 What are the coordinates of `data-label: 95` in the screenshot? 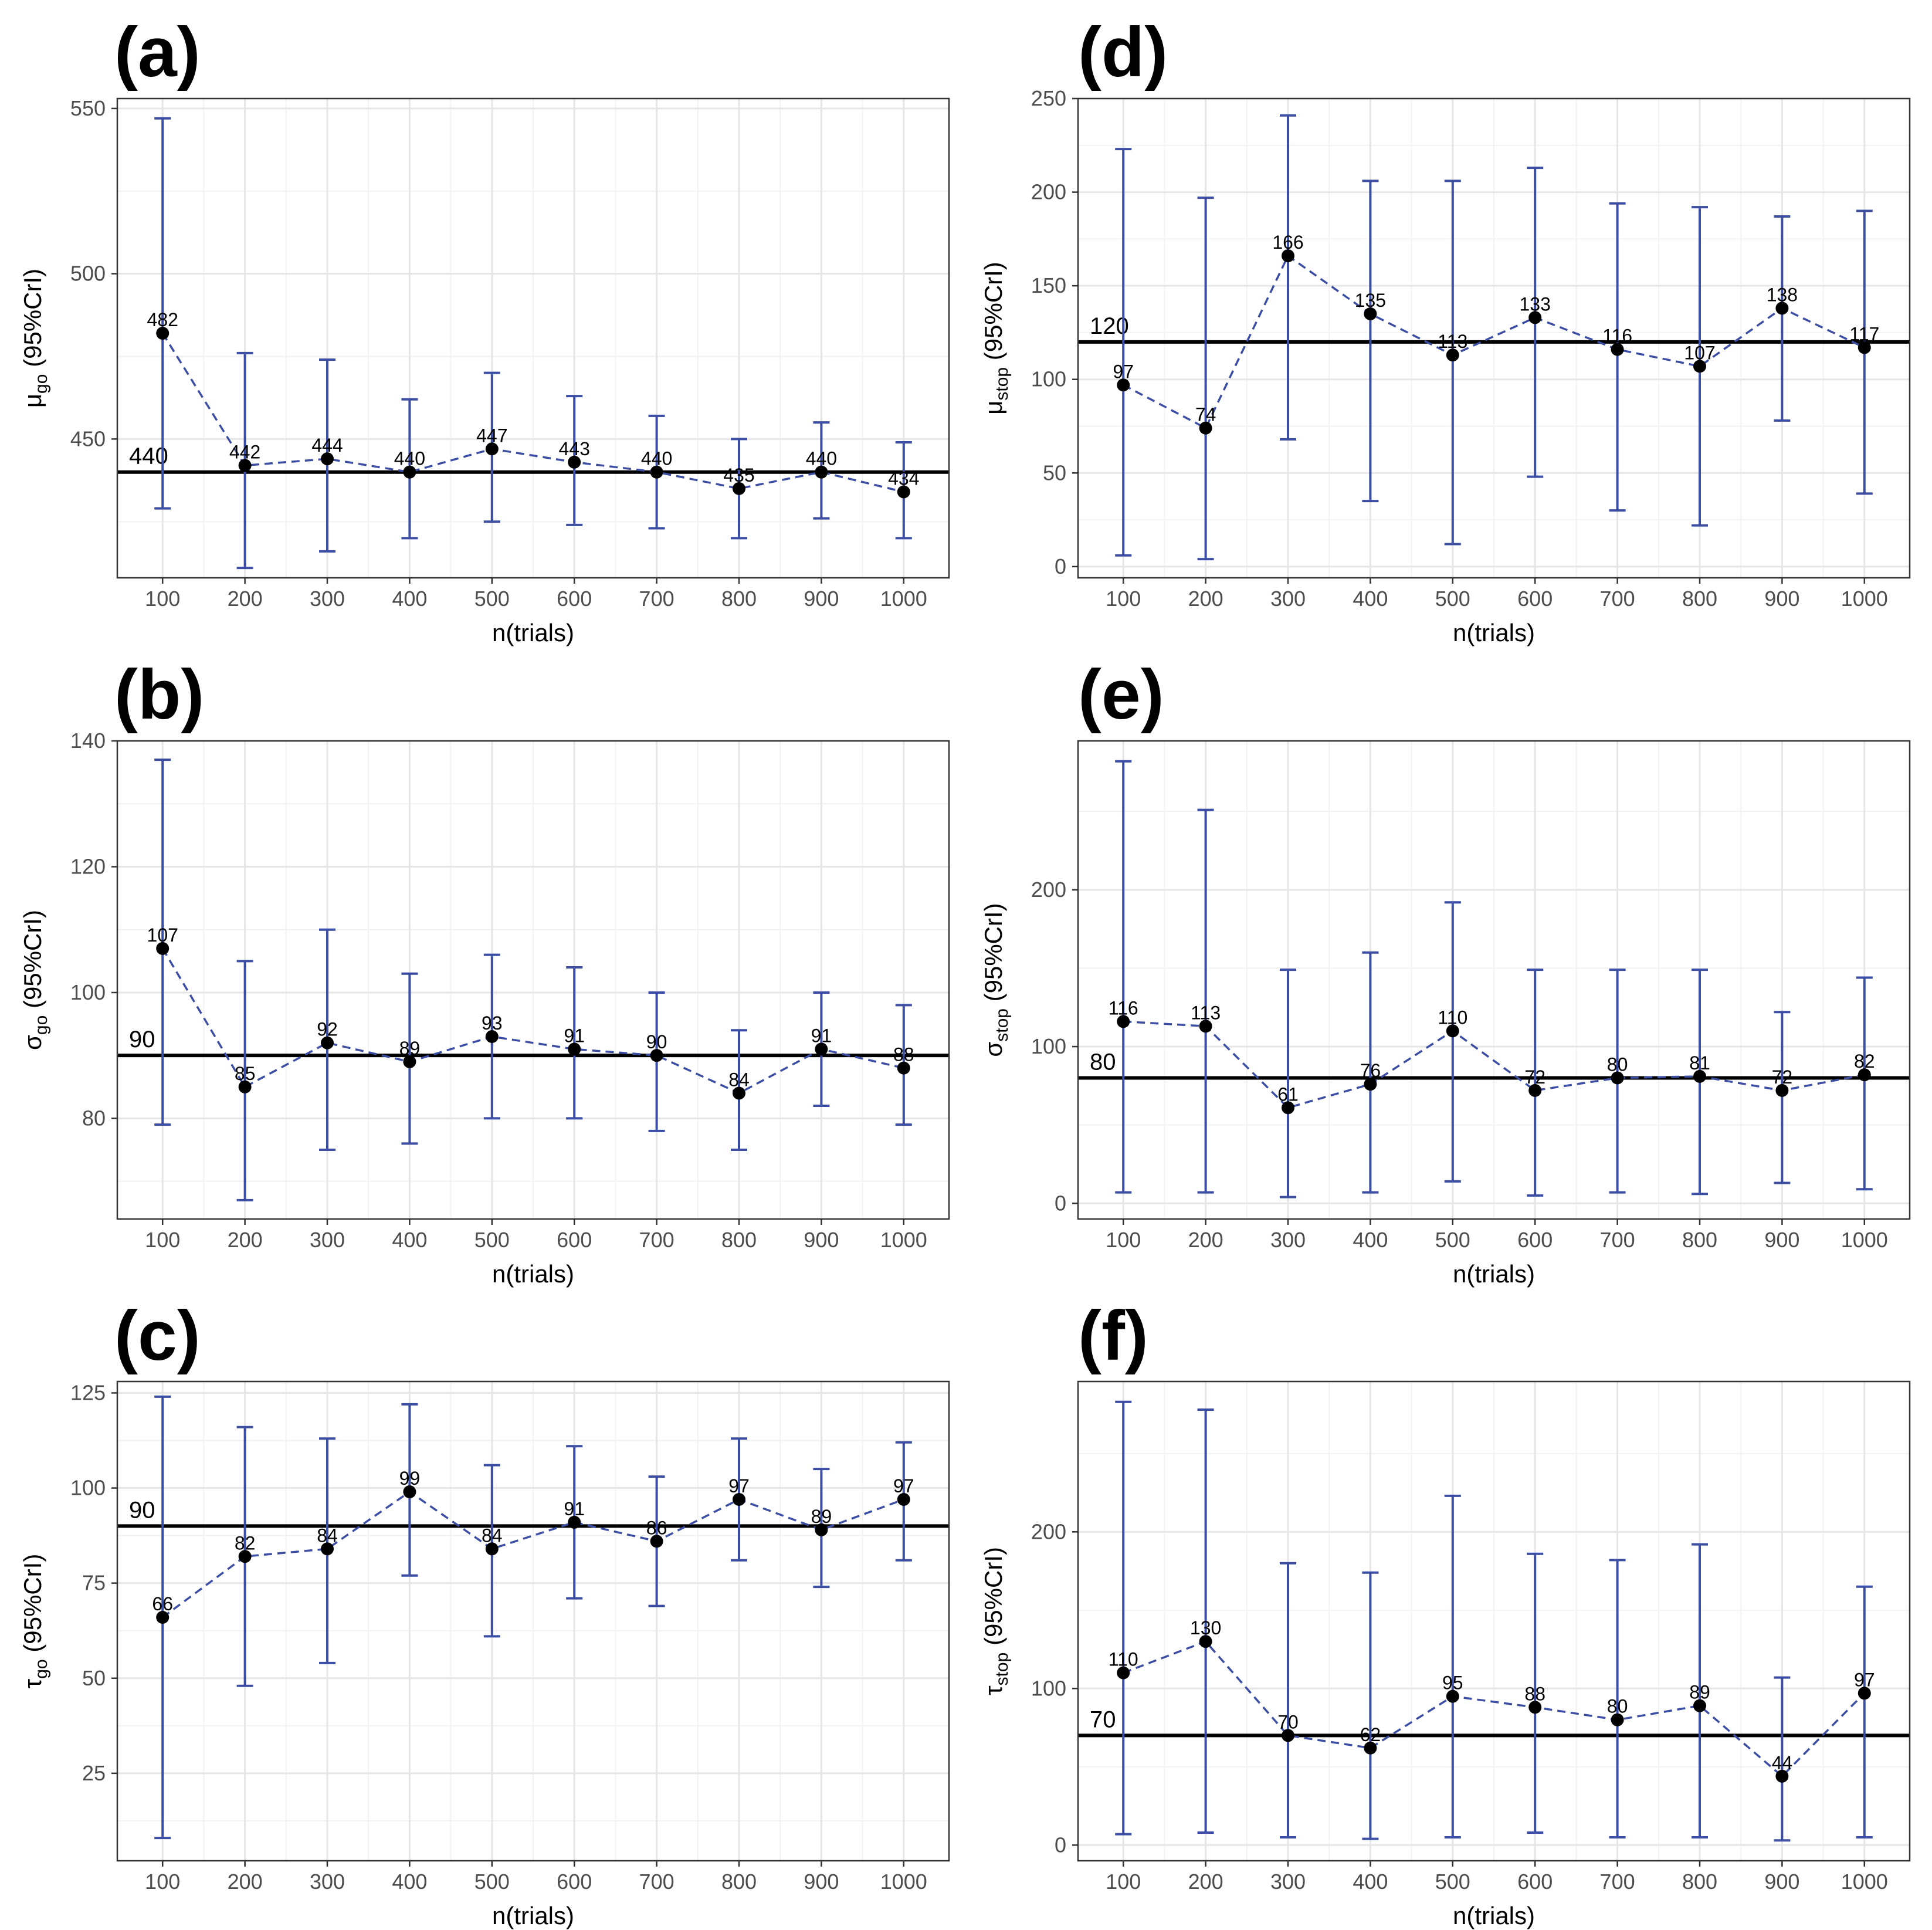 It's located at (1453, 1683).